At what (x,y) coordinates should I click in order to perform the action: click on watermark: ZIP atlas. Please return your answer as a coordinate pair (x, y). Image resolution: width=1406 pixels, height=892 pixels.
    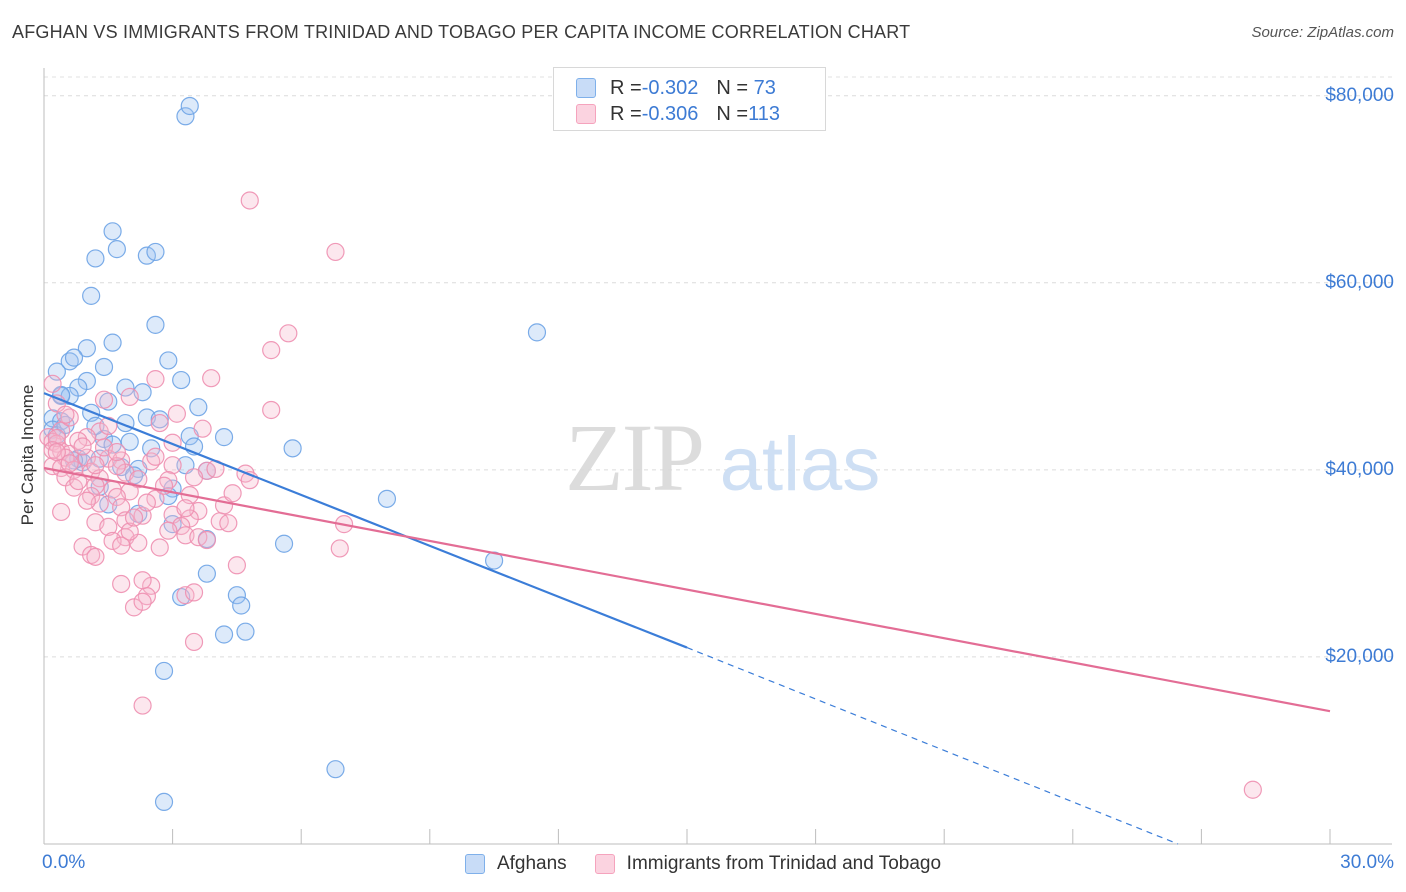
    Looking at the image, I should click on (722, 457).